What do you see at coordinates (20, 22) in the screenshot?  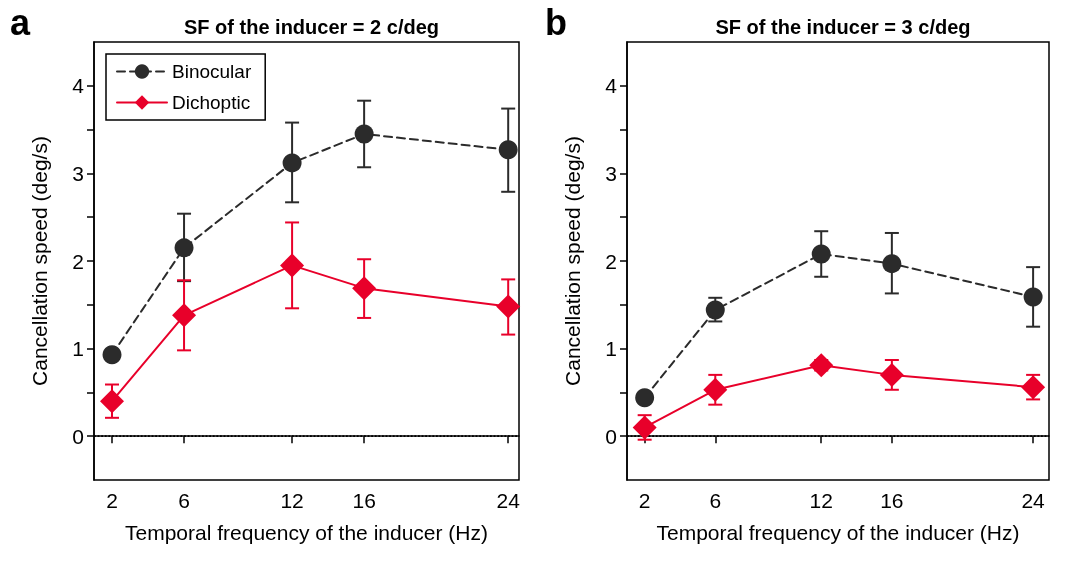 I see `text: a` at bounding box center [20, 22].